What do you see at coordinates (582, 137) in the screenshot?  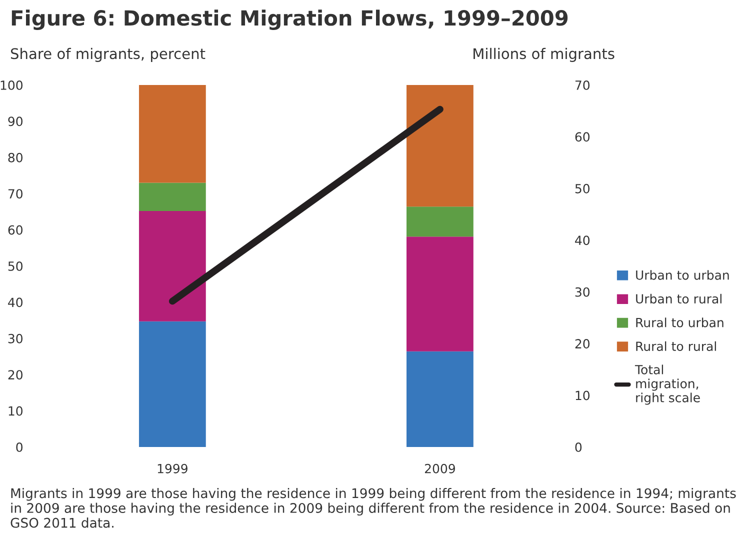 I see `y2-tick-label: 60` at bounding box center [582, 137].